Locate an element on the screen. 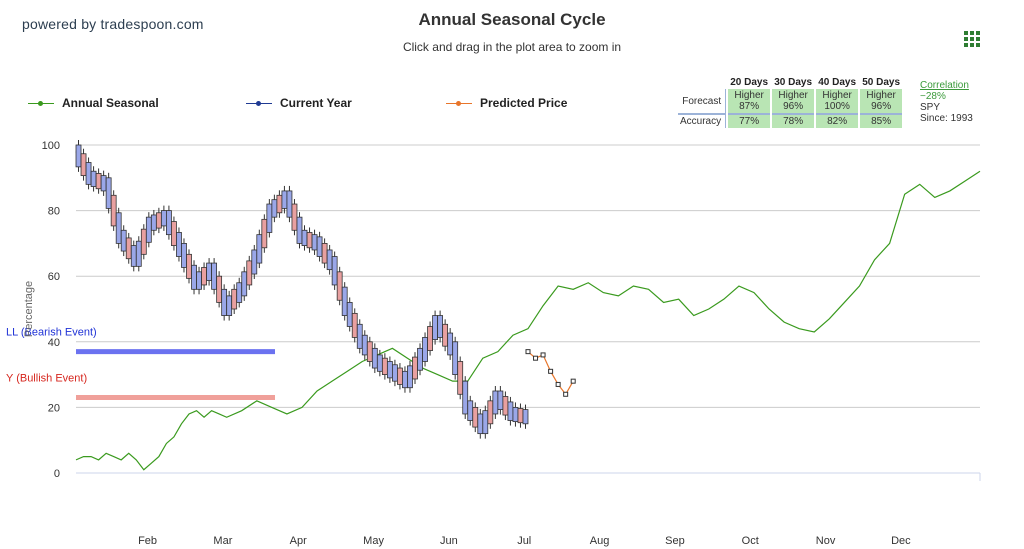  legend-item-current-year: Current Year is located at coordinates (299, 103).